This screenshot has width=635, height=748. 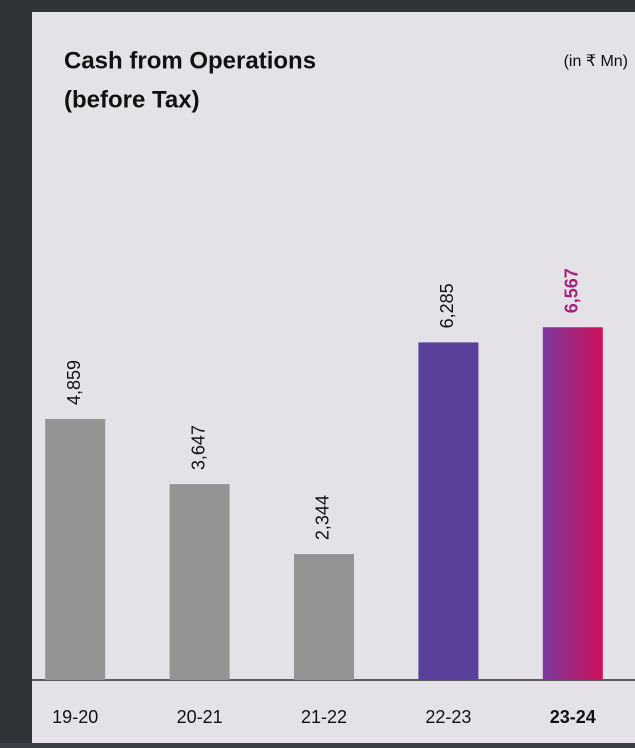 I want to click on value-label: 4,859, so click(x=74, y=382).